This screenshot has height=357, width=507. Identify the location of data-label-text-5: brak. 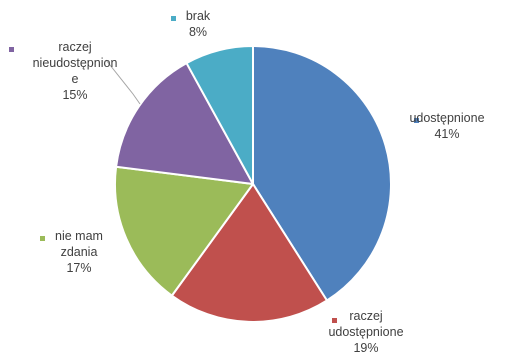
(198, 16).